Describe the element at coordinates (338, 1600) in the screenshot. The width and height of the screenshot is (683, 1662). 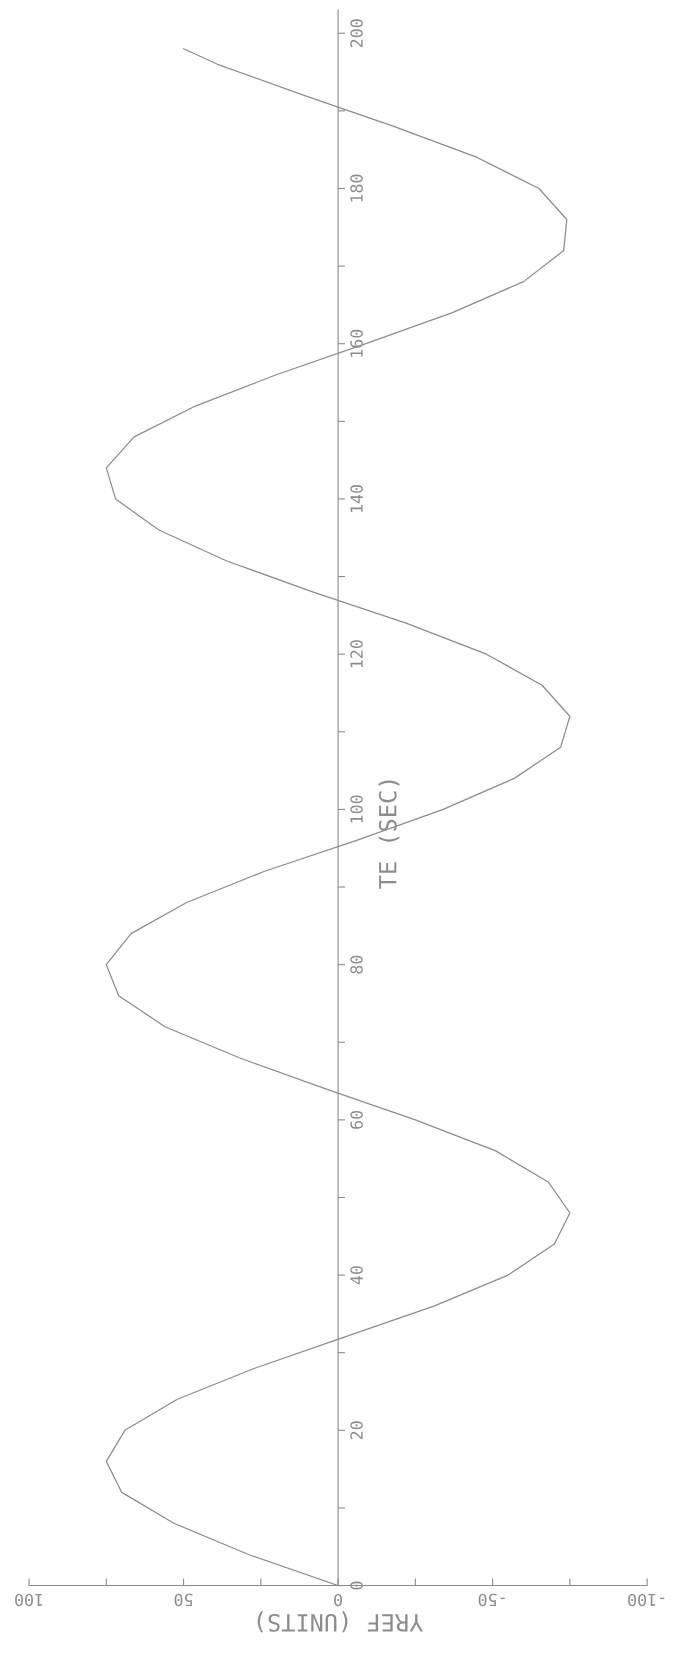
I see `x-tick-label: 0` at that location.